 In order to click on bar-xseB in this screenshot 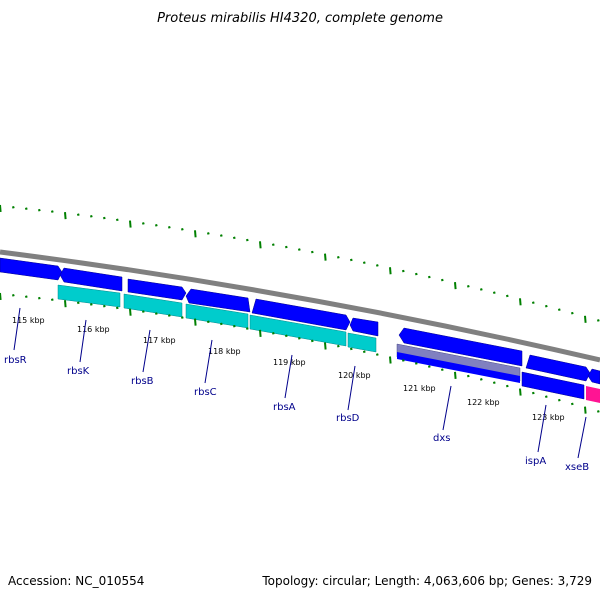, I will do `click(593, 394)`.